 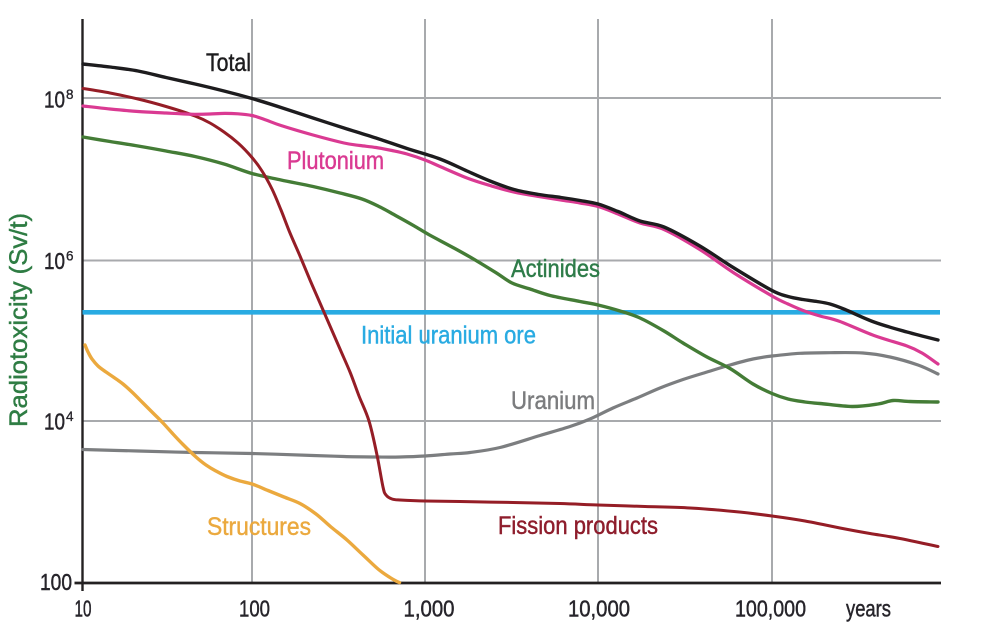 I want to click on svg-text: 100,000, so click(x=770, y=609).